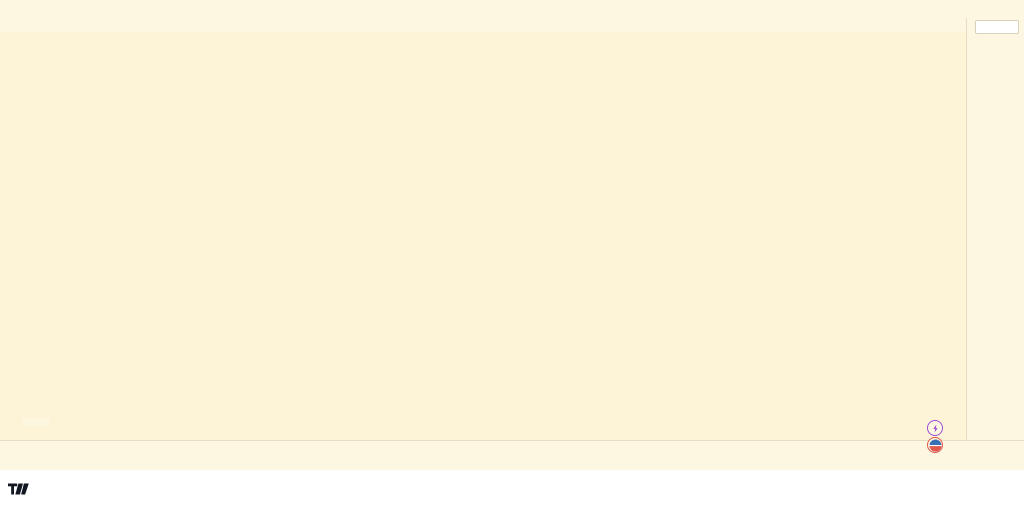  What do you see at coordinates (36, 422) in the screenshot?
I see `user-watermark` at bounding box center [36, 422].